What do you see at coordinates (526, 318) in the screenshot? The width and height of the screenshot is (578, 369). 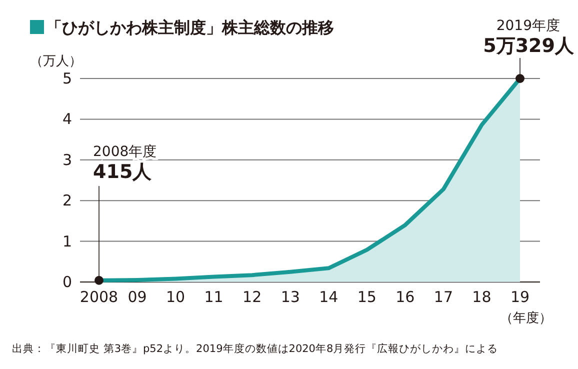 I see `x-axis-title: （年度）` at bounding box center [526, 318].